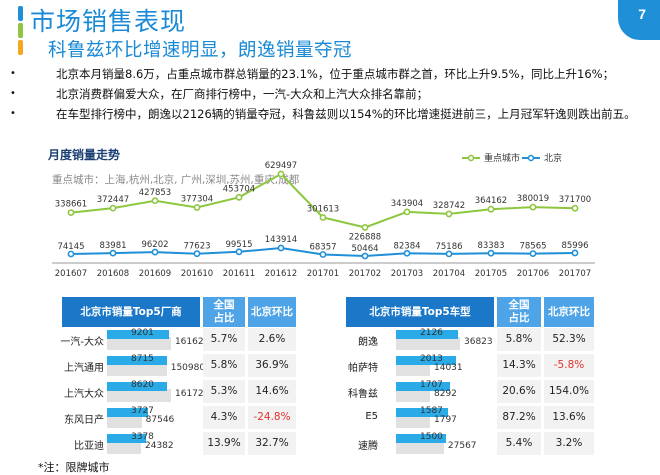  Describe the element at coordinates (281, 274) in the screenshot. I see `x-tick-label: 201612` at that location.